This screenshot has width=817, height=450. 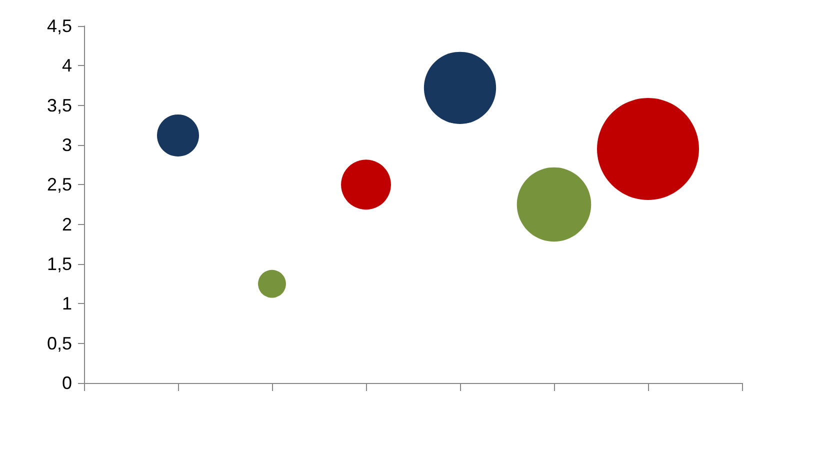 What do you see at coordinates (59, 343) in the screenshot?
I see `y-tick-label: 0,5` at bounding box center [59, 343].